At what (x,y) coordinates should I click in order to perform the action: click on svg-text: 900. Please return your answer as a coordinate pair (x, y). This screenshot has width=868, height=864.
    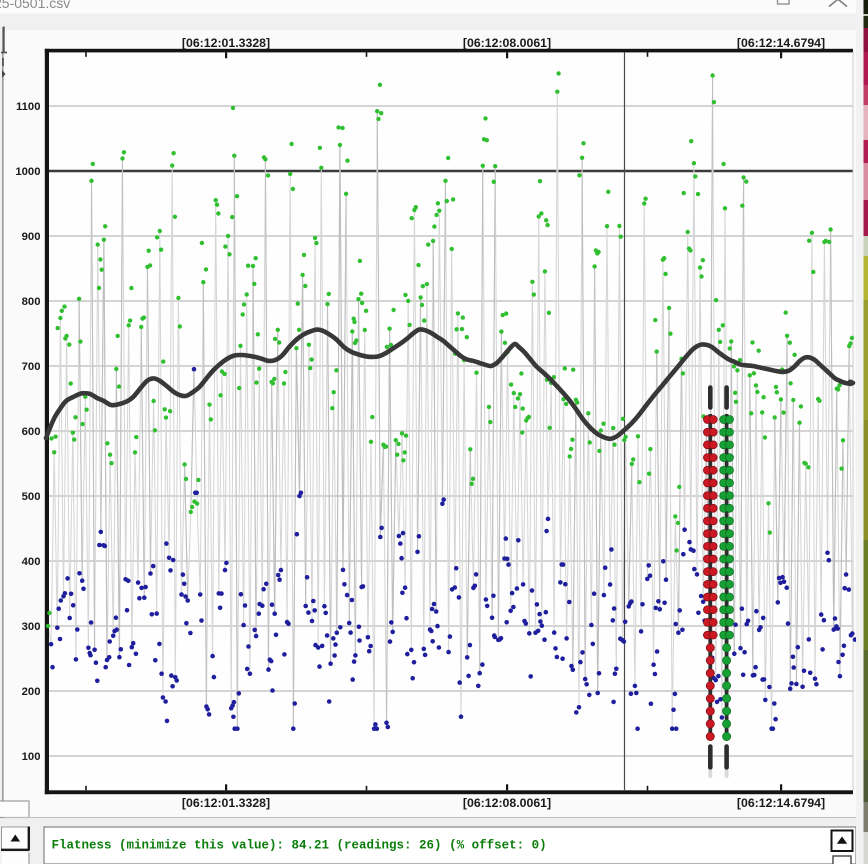
    Looking at the image, I should click on (31, 237).